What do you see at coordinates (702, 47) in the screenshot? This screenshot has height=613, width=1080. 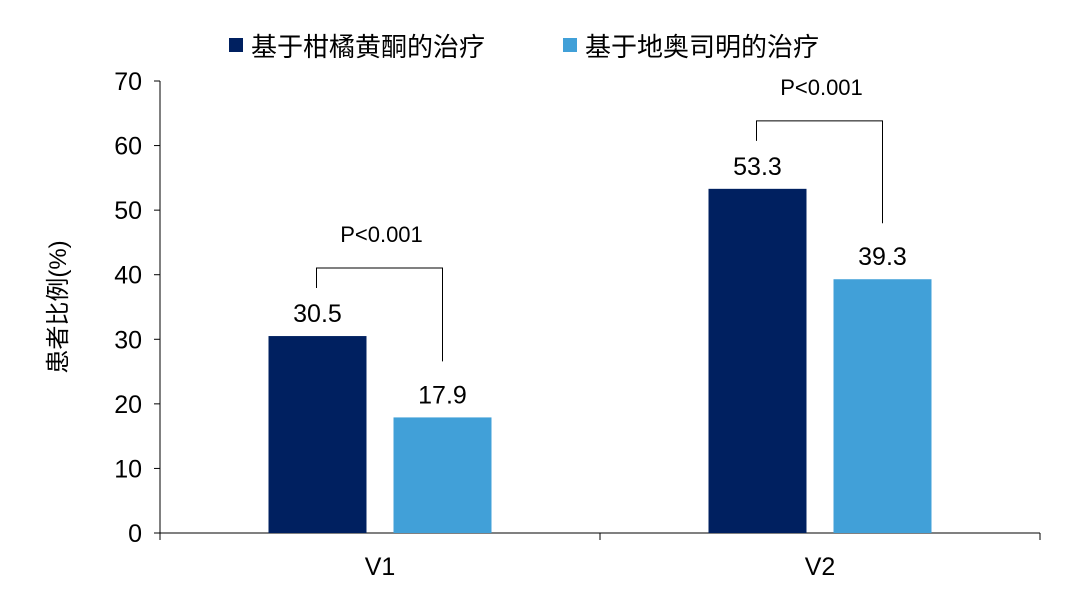 I see `legend-label-series-2: 基于地奥司明的治疗` at bounding box center [702, 47].